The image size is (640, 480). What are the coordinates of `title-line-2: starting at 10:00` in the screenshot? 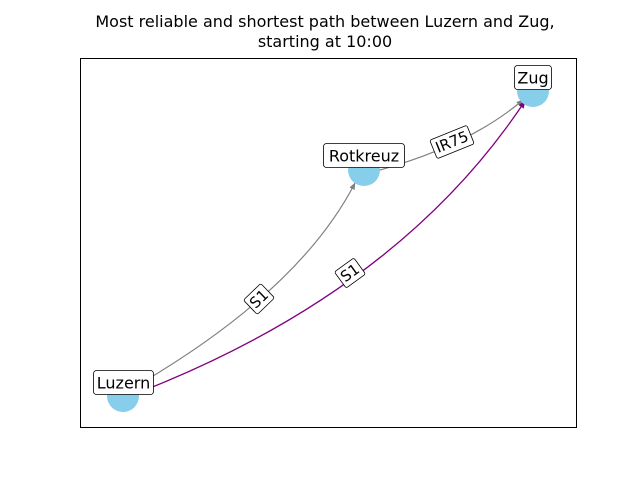 It's located at (325, 41).